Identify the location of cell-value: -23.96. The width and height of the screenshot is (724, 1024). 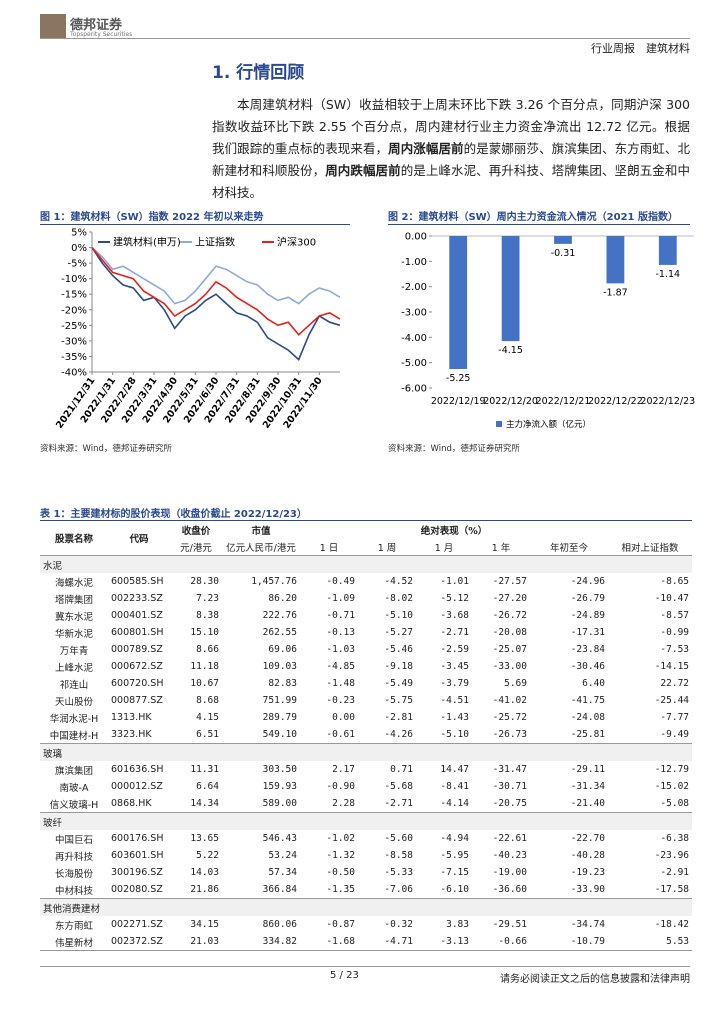
(672, 855).